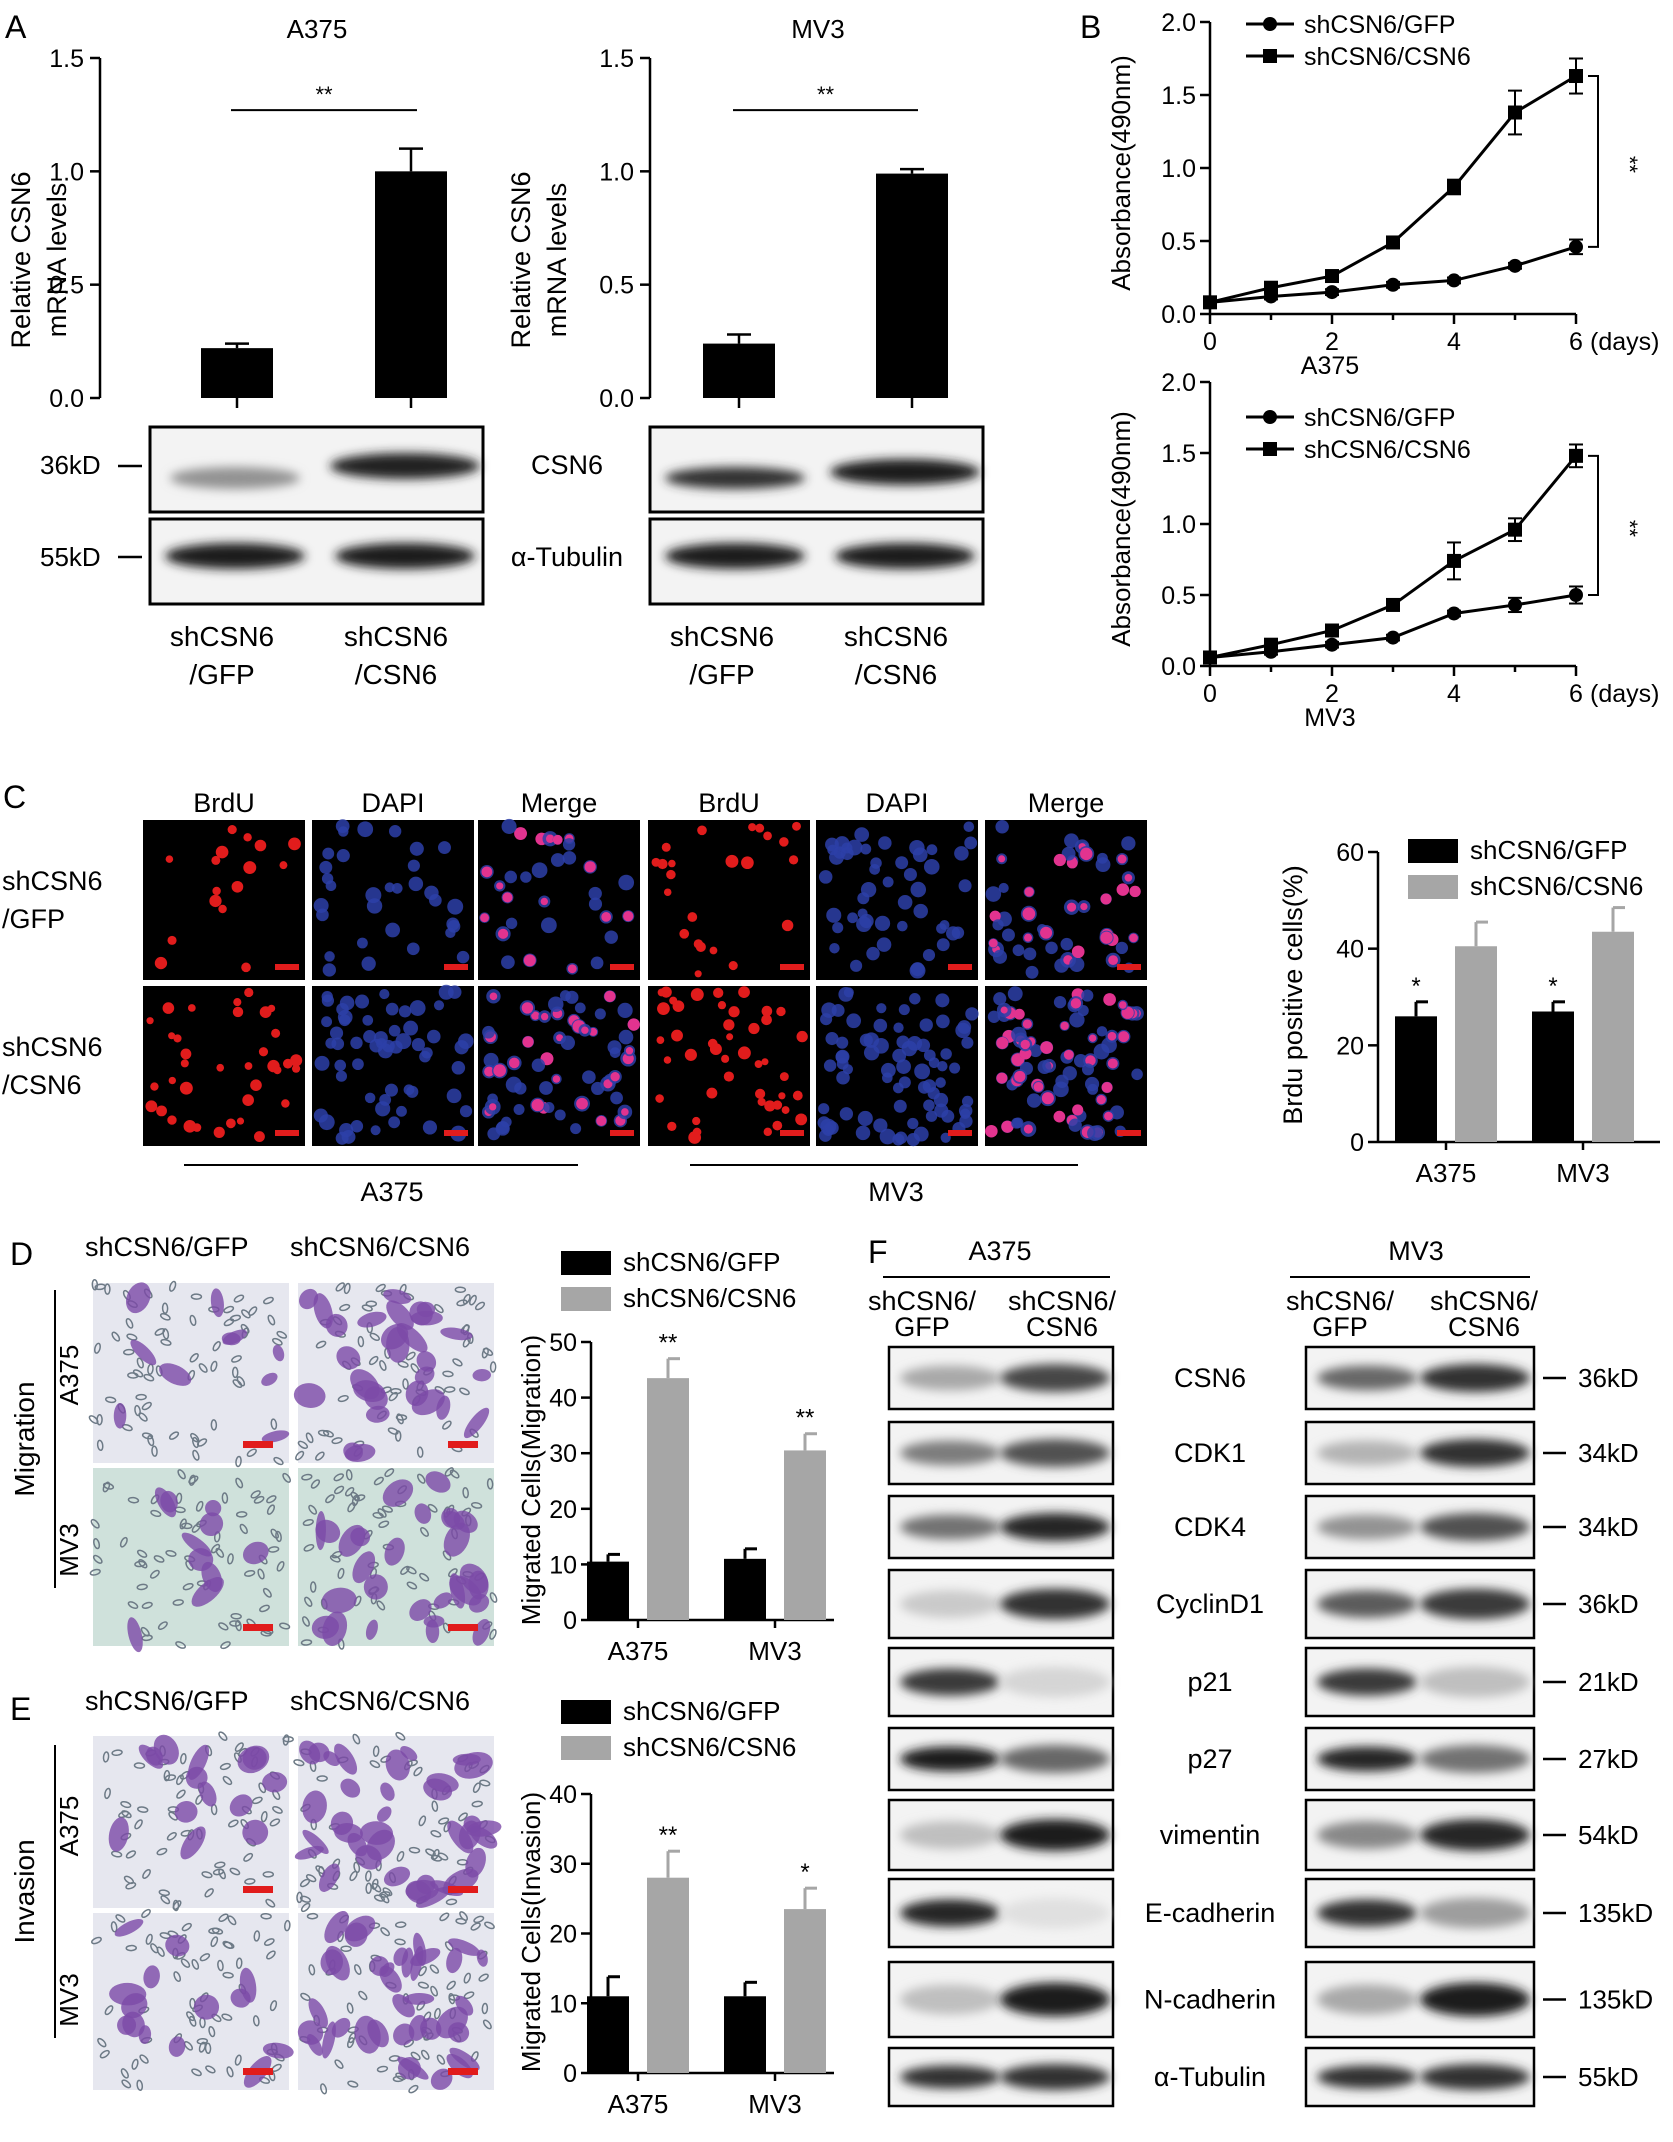 The image size is (1673, 2142). Describe the element at coordinates (563, 1454) in the screenshot. I see `y-tick-label: 30` at that location.